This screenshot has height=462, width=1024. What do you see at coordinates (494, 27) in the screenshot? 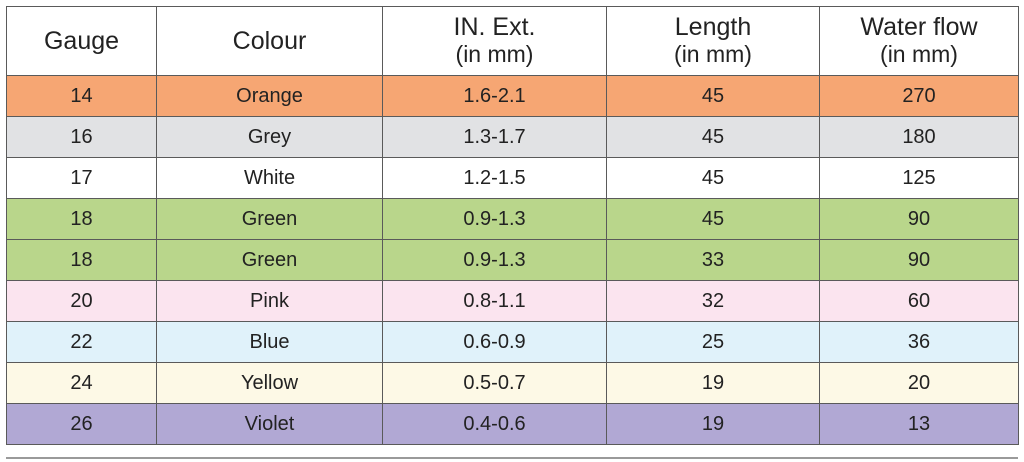
I see `header-ext-label: IN. Ext.` at bounding box center [494, 27].